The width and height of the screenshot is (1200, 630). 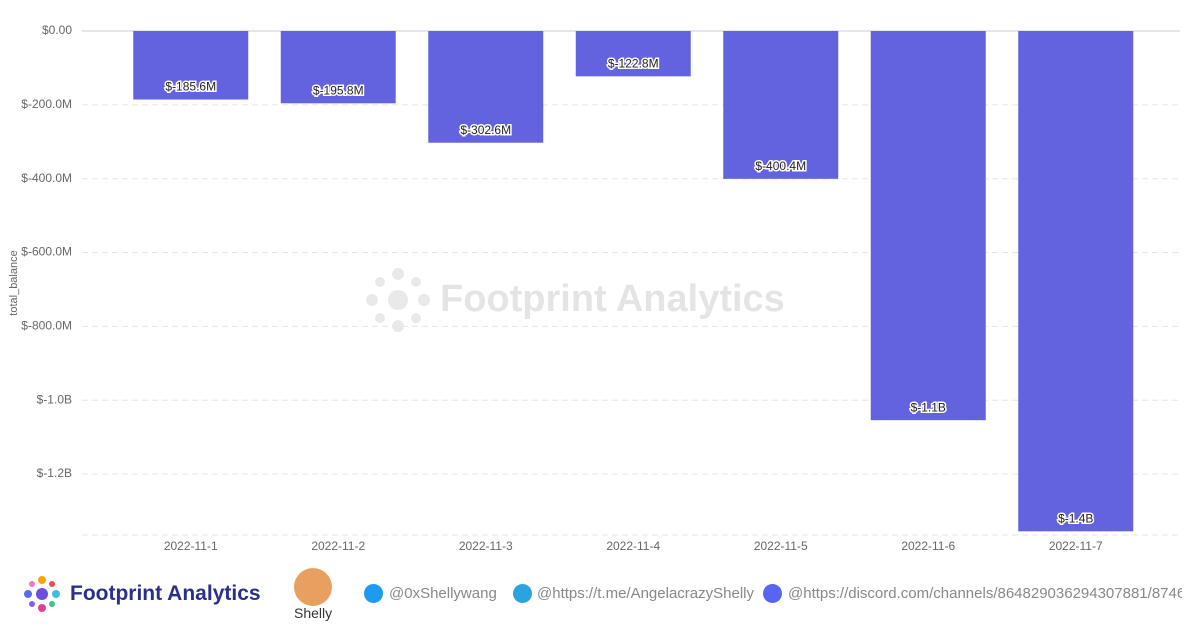 What do you see at coordinates (398, 300) in the screenshot?
I see `watermark-logo` at bounding box center [398, 300].